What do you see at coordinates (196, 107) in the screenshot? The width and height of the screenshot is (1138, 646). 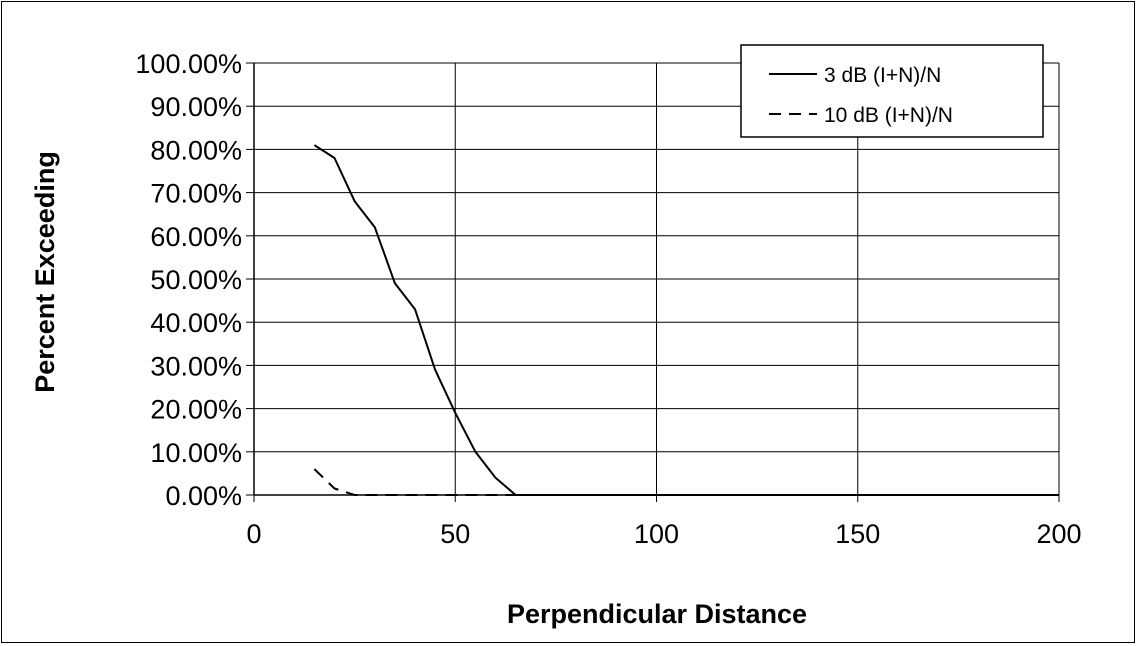 I see `y-tick-label: 90.00%` at bounding box center [196, 107].